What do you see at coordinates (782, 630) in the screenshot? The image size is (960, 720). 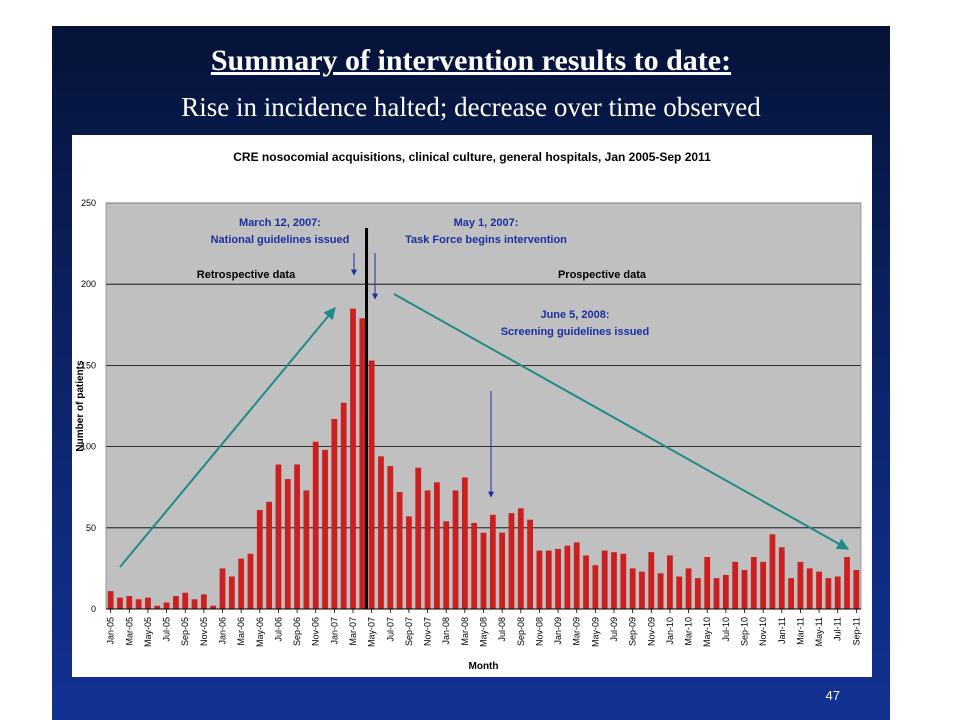 I see `x-tick-label: Jan-11` at bounding box center [782, 630].